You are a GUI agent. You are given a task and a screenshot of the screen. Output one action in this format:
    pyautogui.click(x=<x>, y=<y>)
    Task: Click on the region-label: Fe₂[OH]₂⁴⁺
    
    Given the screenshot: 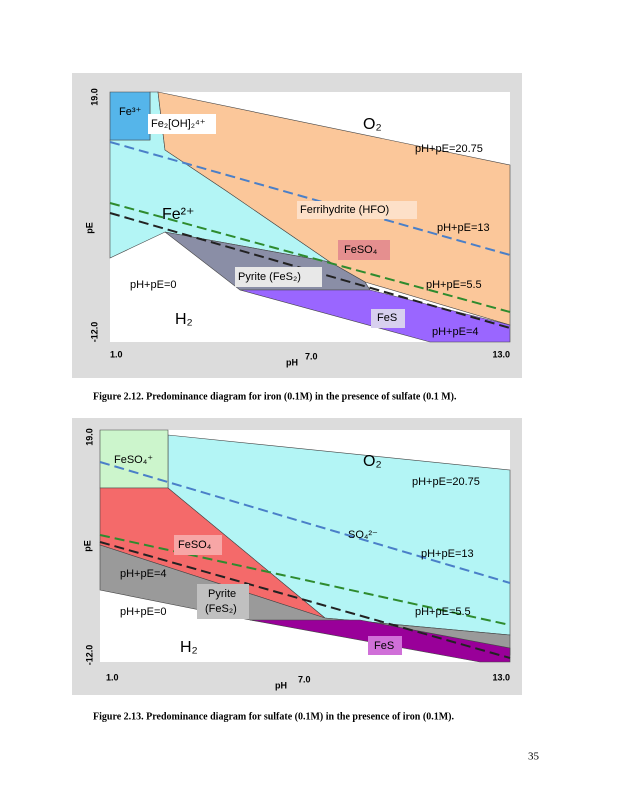 What is the action you would take?
    pyautogui.click(x=178, y=124)
    